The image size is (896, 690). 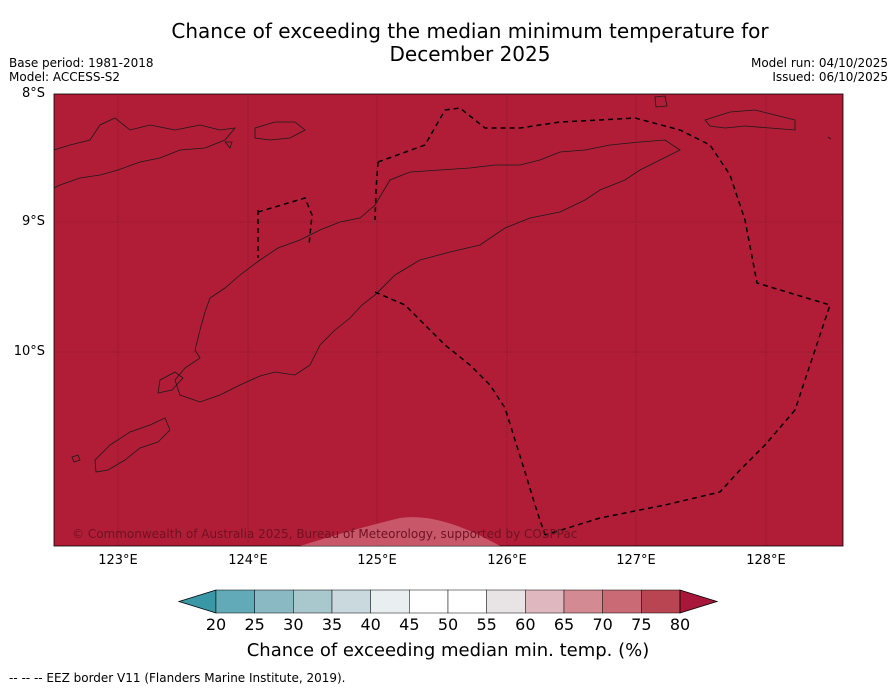 I want to click on lon-label-123e: 123°E, so click(x=118, y=560).